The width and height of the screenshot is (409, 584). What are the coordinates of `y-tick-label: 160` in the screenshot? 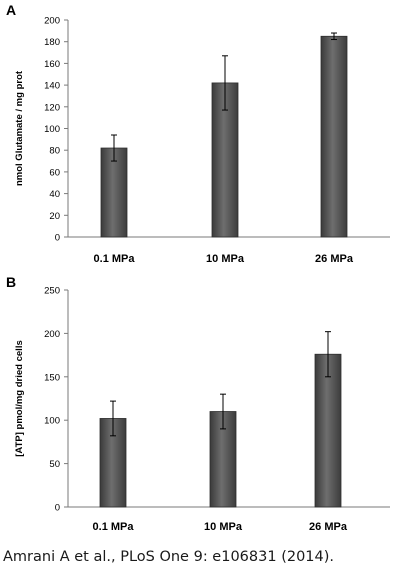 It's located at (52, 64).